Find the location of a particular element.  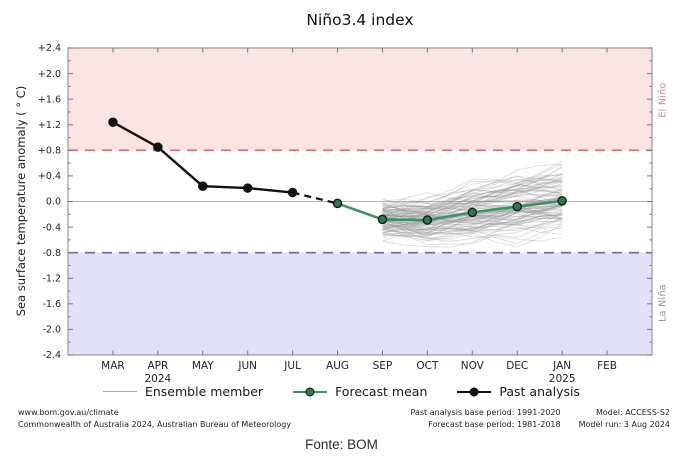

y-tick-label: -2.0 is located at coordinates (51, 330).